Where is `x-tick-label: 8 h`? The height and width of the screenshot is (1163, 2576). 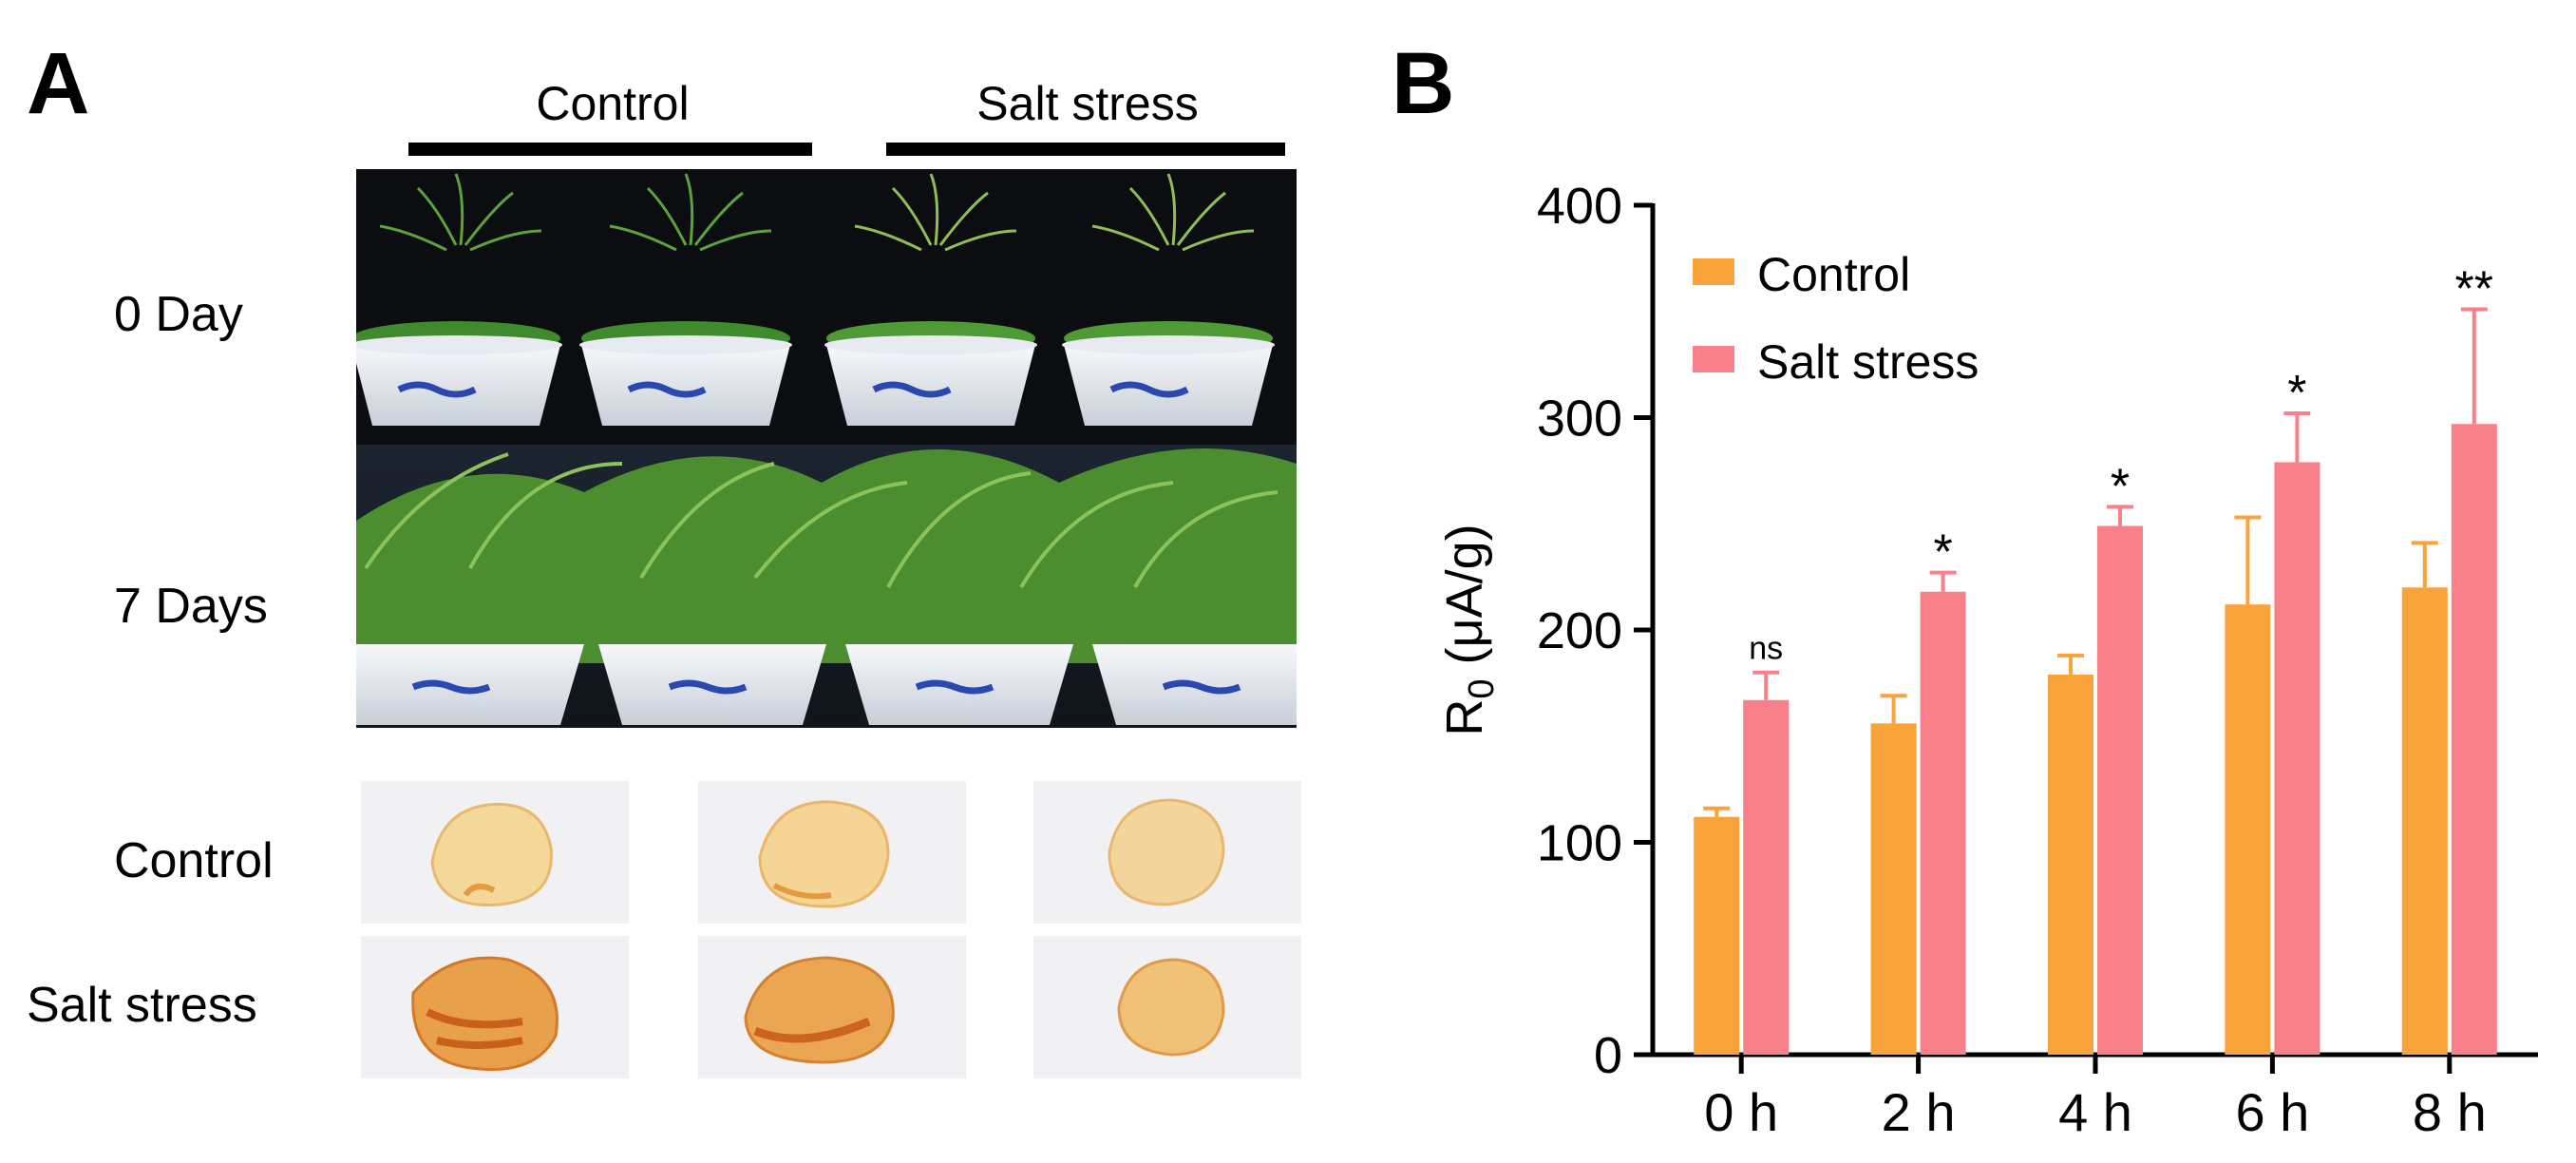
x-tick-label: 8 h is located at coordinates (2450, 1112).